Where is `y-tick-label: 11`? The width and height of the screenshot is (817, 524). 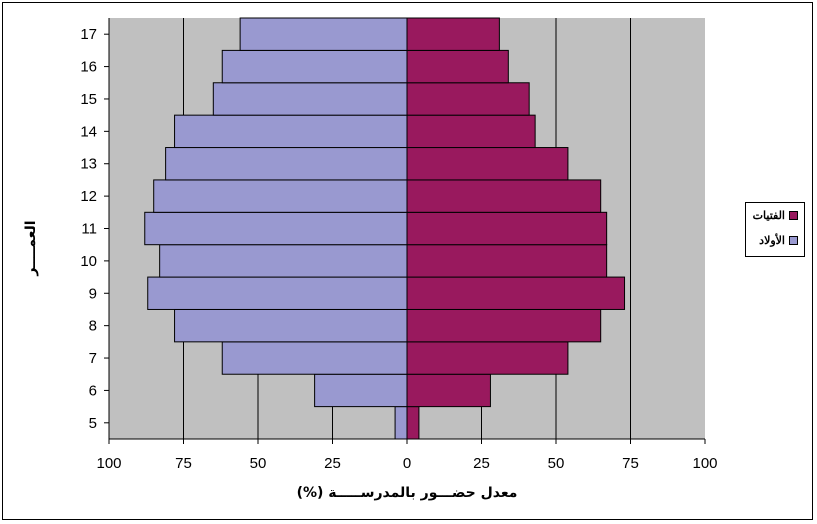
y-tick-label: 11 is located at coordinates (89, 229).